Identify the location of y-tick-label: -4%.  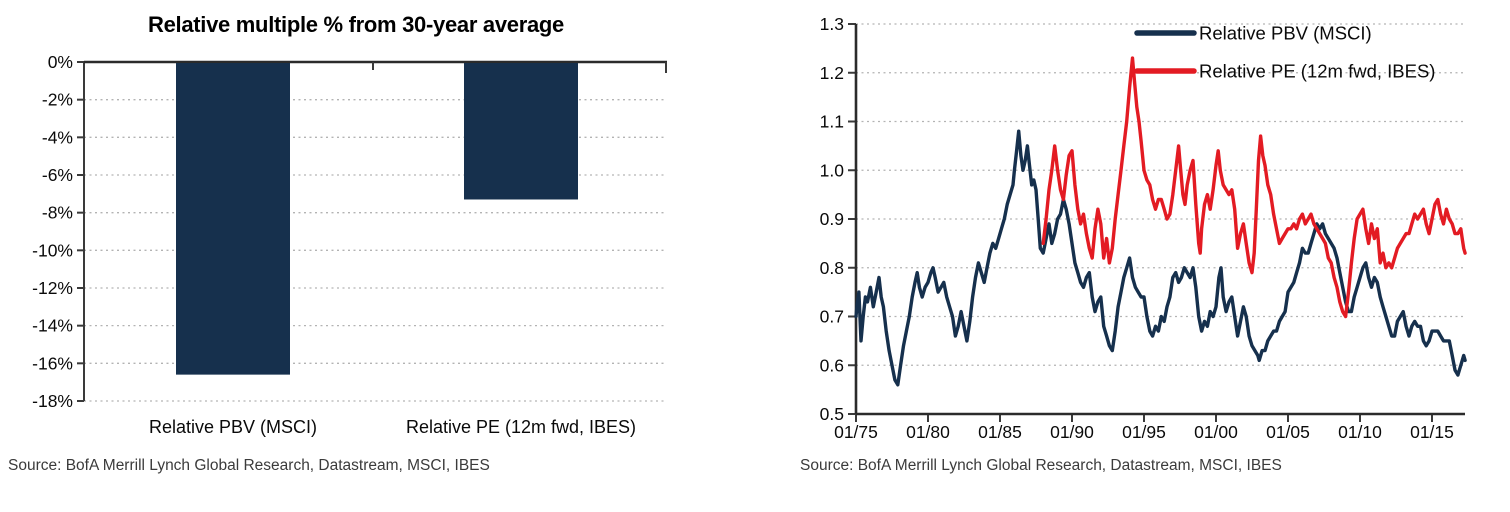
(57, 137).